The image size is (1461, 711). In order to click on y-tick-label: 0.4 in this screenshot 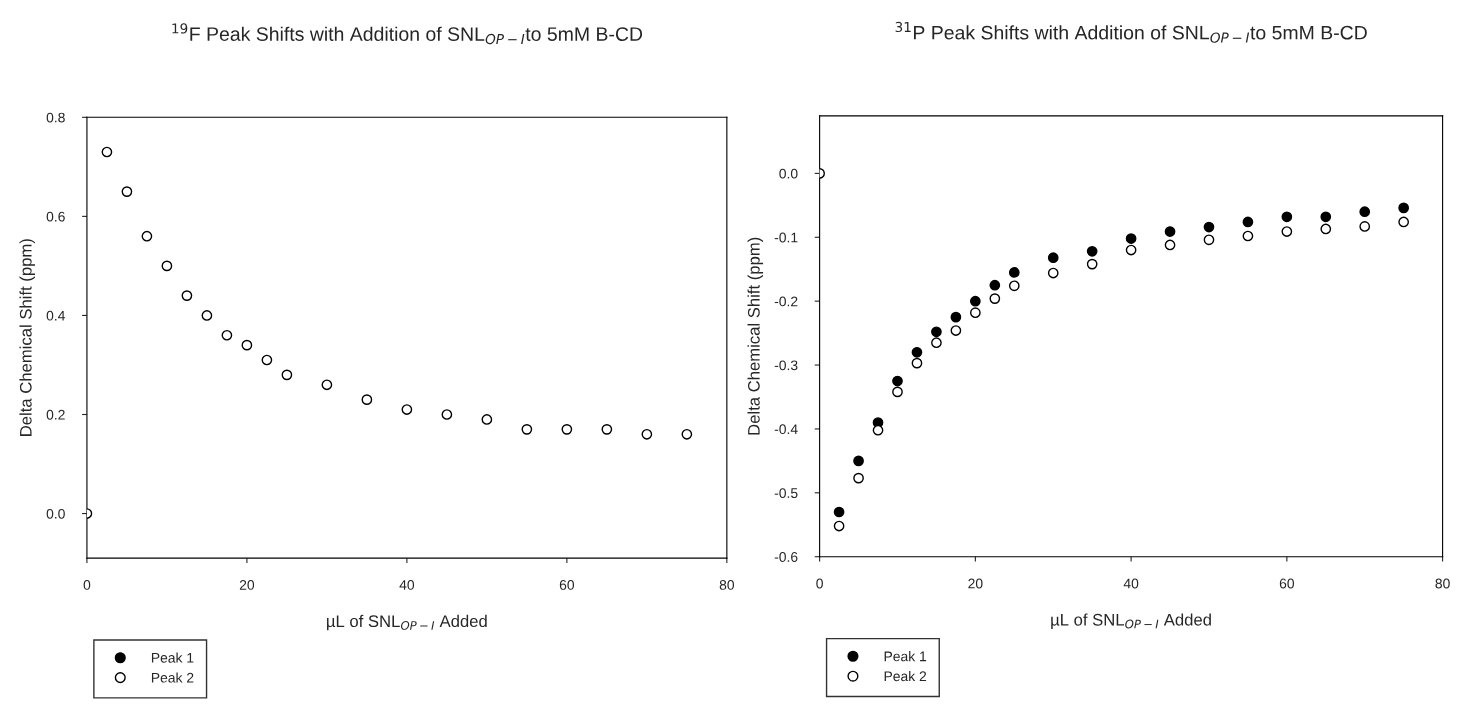, I will do `click(55, 315)`.